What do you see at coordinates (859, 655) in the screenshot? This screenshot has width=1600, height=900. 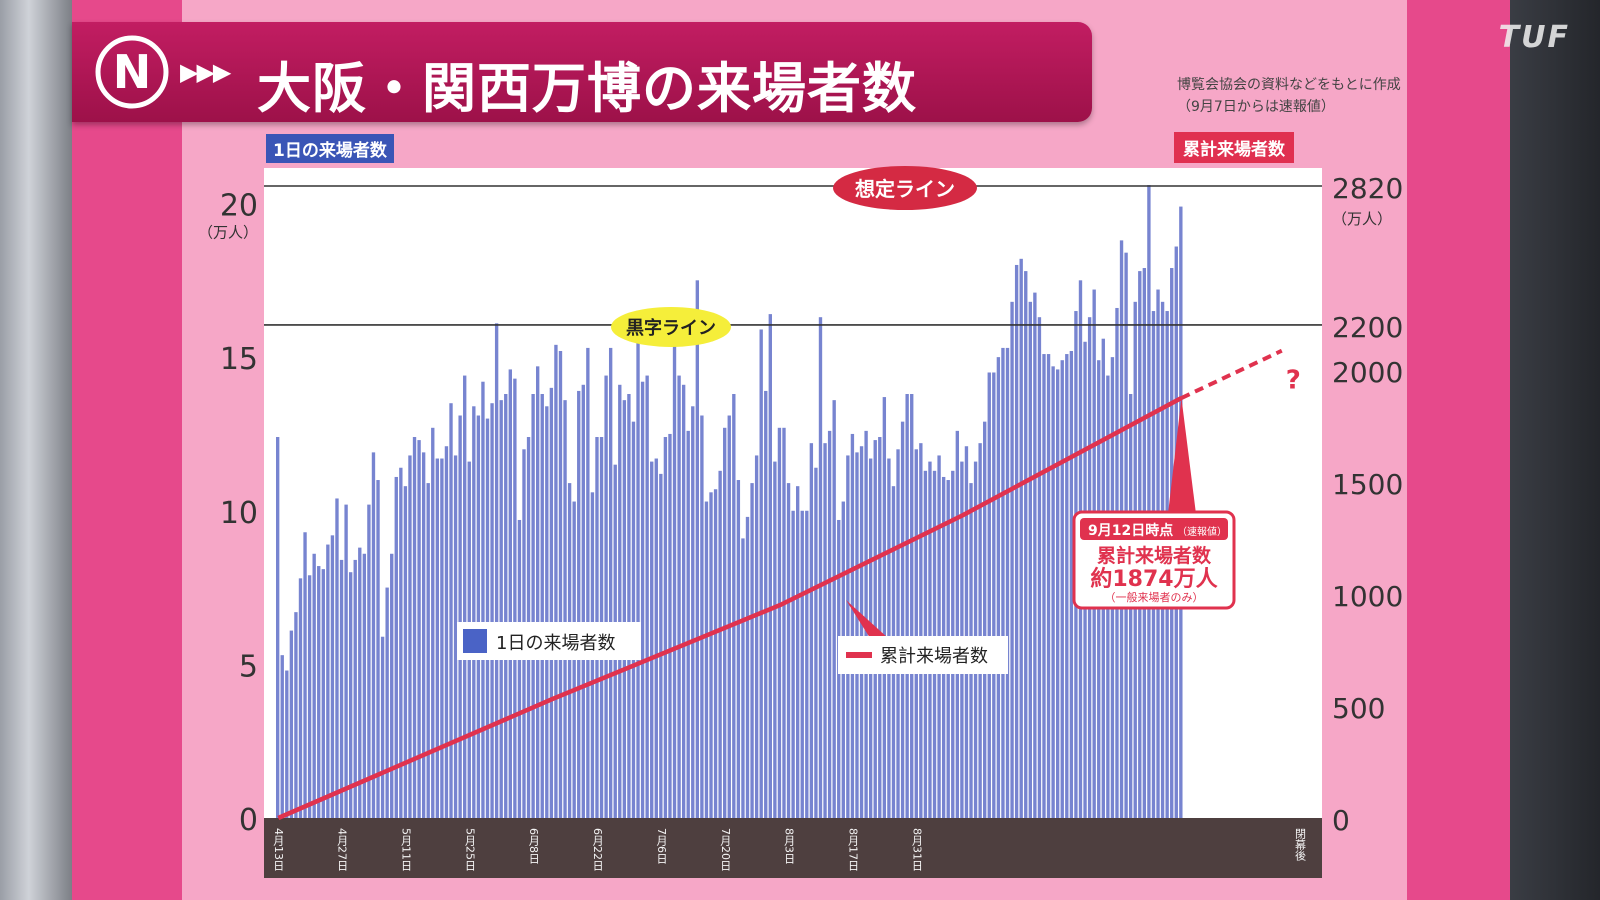 I see `legend-line-swatch` at bounding box center [859, 655].